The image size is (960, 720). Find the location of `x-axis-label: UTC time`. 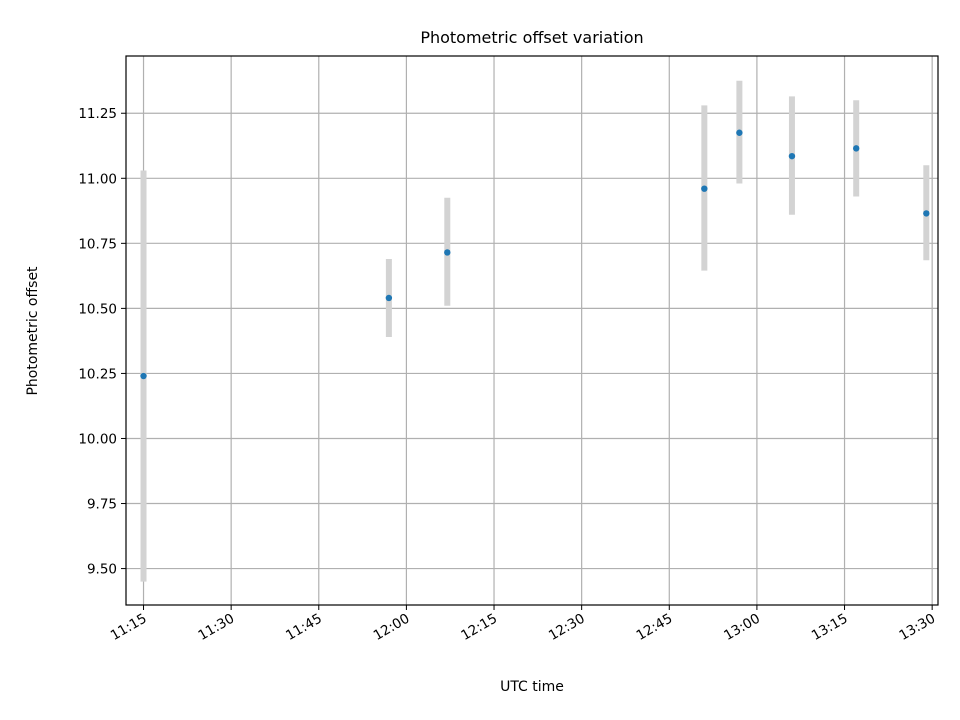

x-axis-label: UTC time is located at coordinates (532, 687).